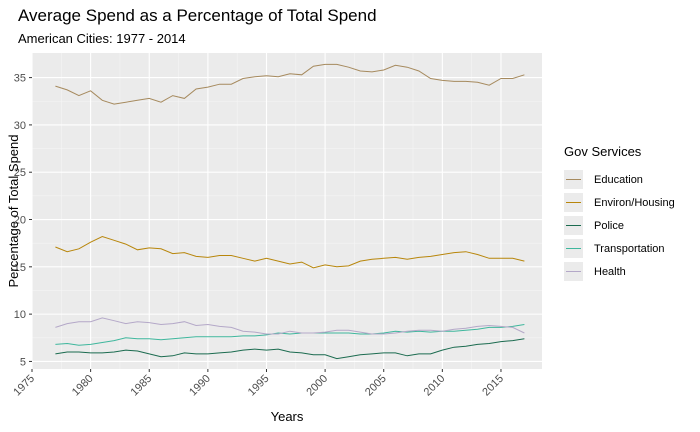 This screenshot has width=700, height=432. Describe the element at coordinates (20, 268) in the screenshot. I see `y-tick-label: 15` at that location.